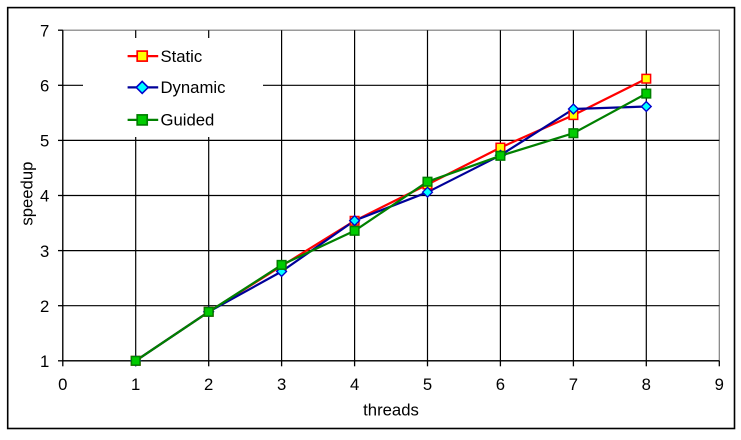 This screenshot has width=741, height=440. I want to click on svg-text: 8, so click(646, 384).